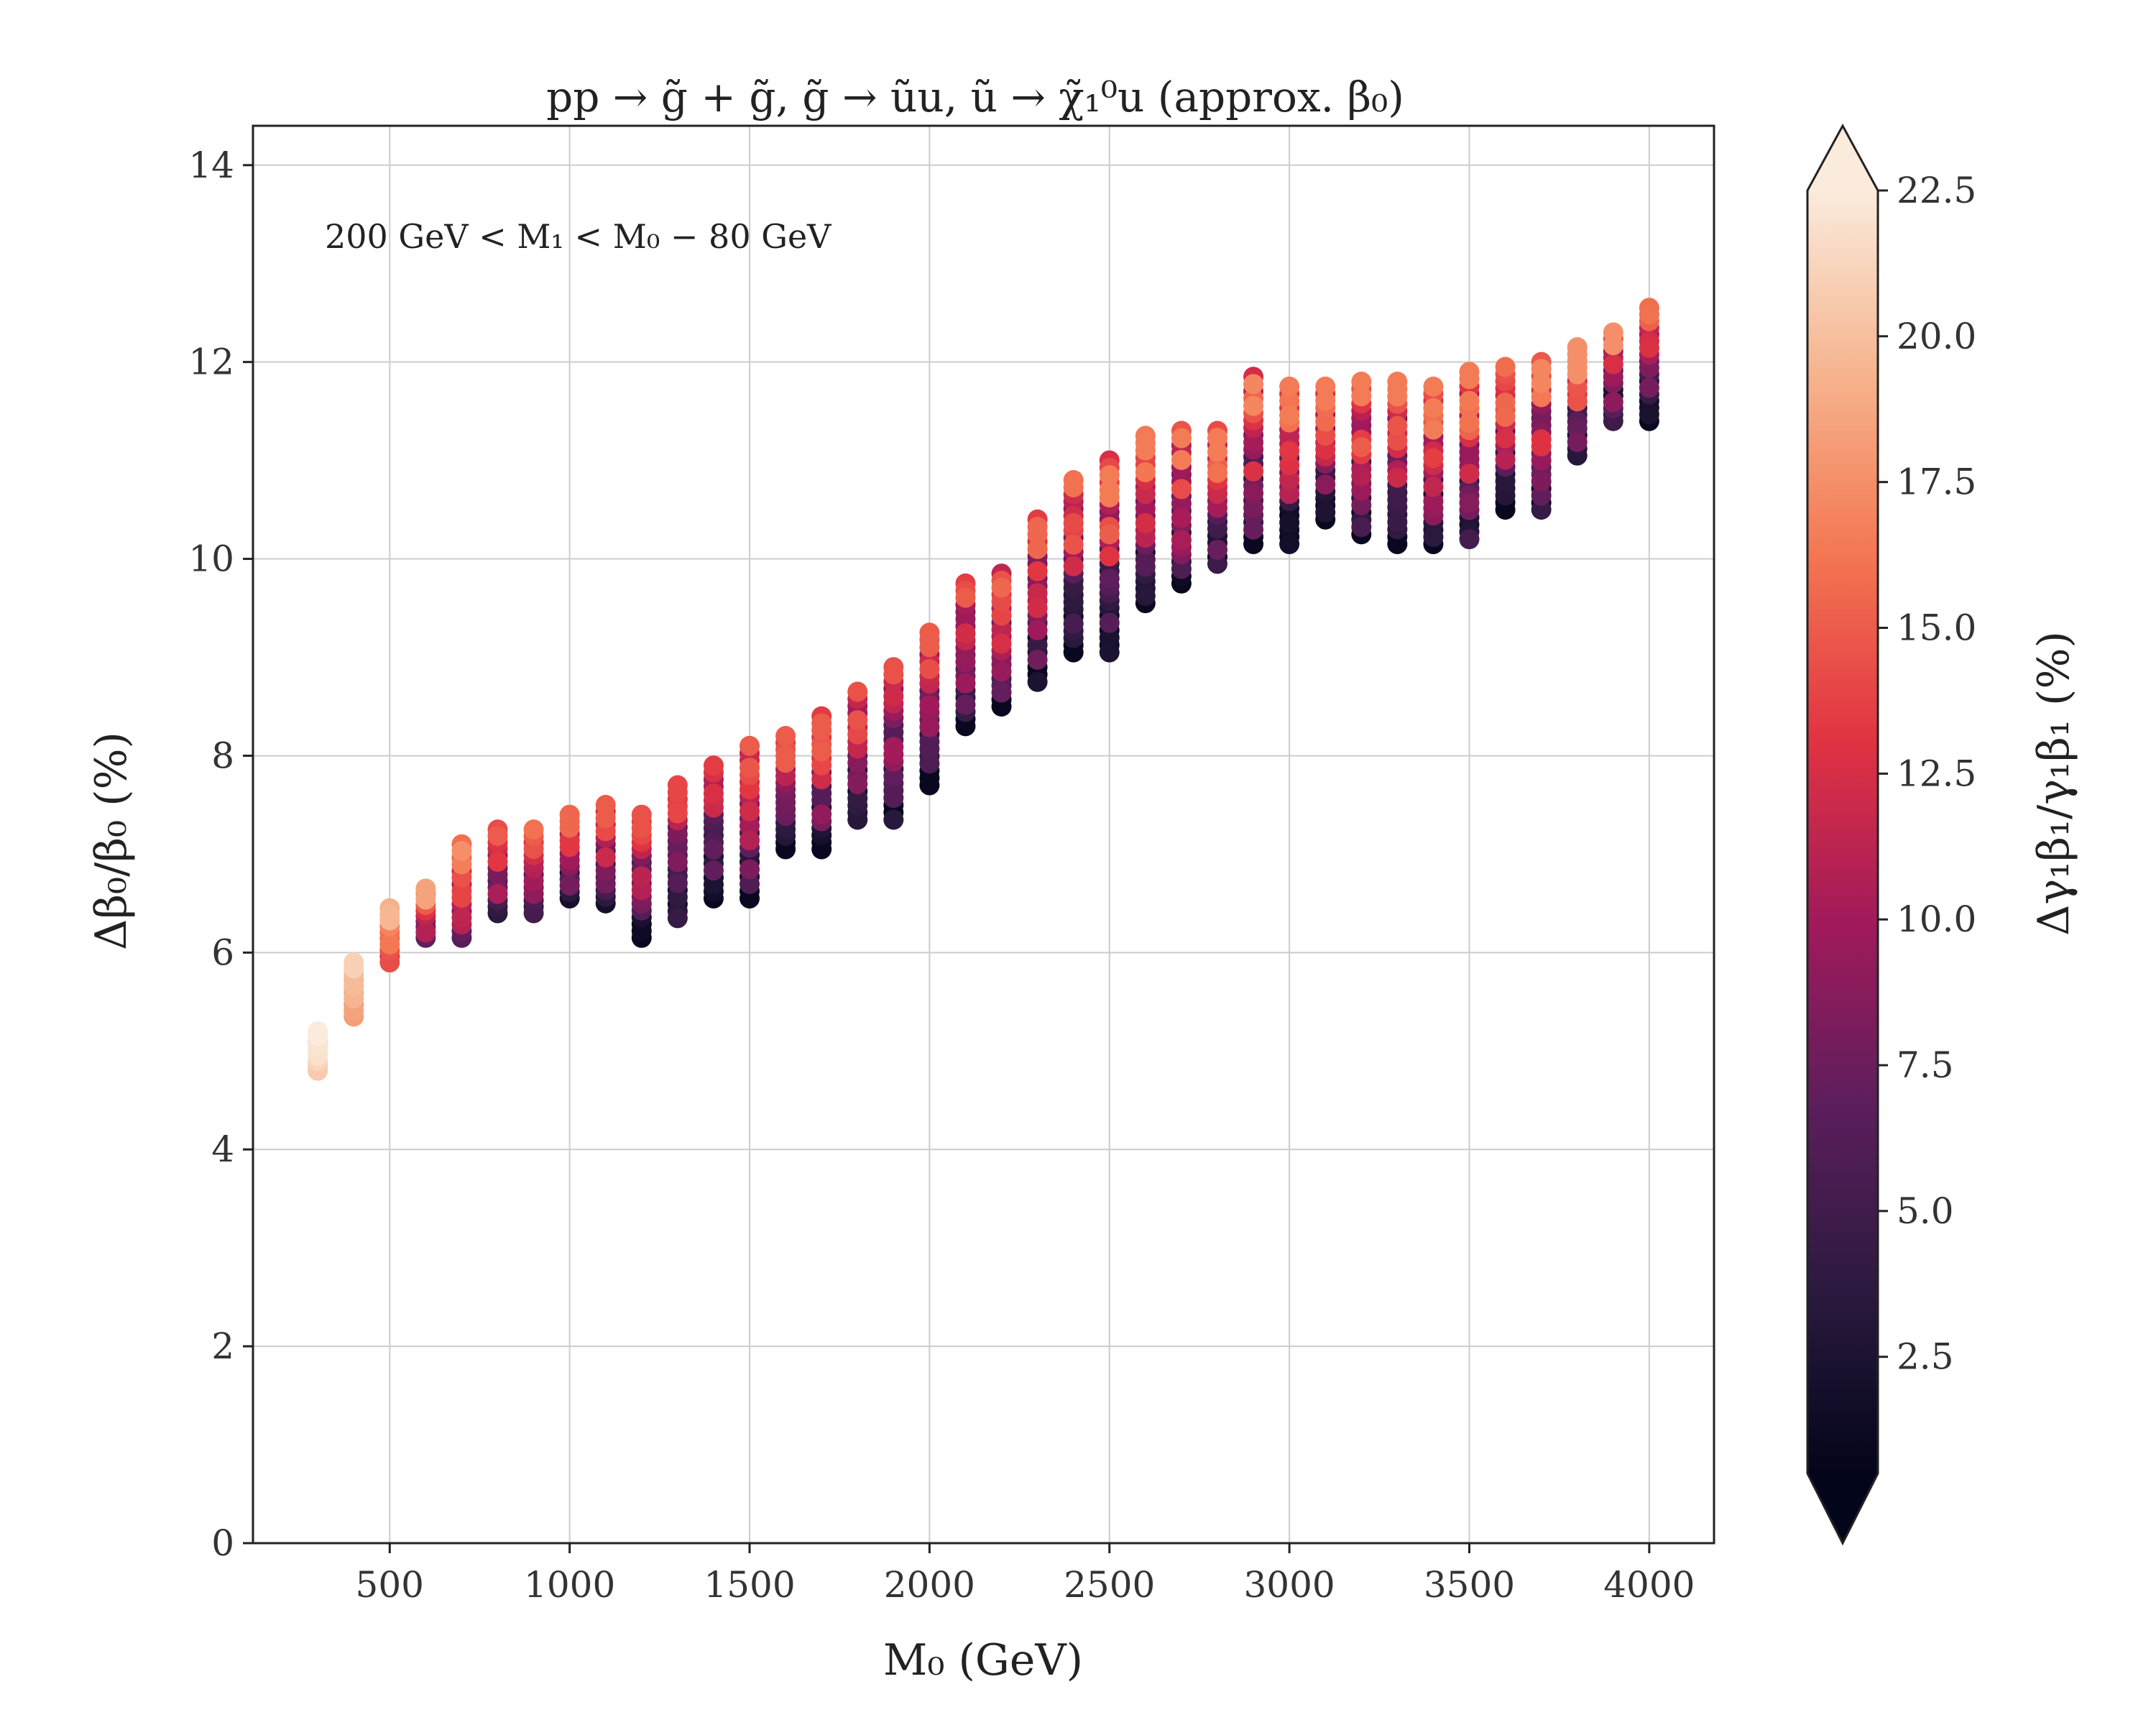  Describe the element at coordinates (223, 1346) in the screenshot. I see `y-tick-label: 2` at that location.